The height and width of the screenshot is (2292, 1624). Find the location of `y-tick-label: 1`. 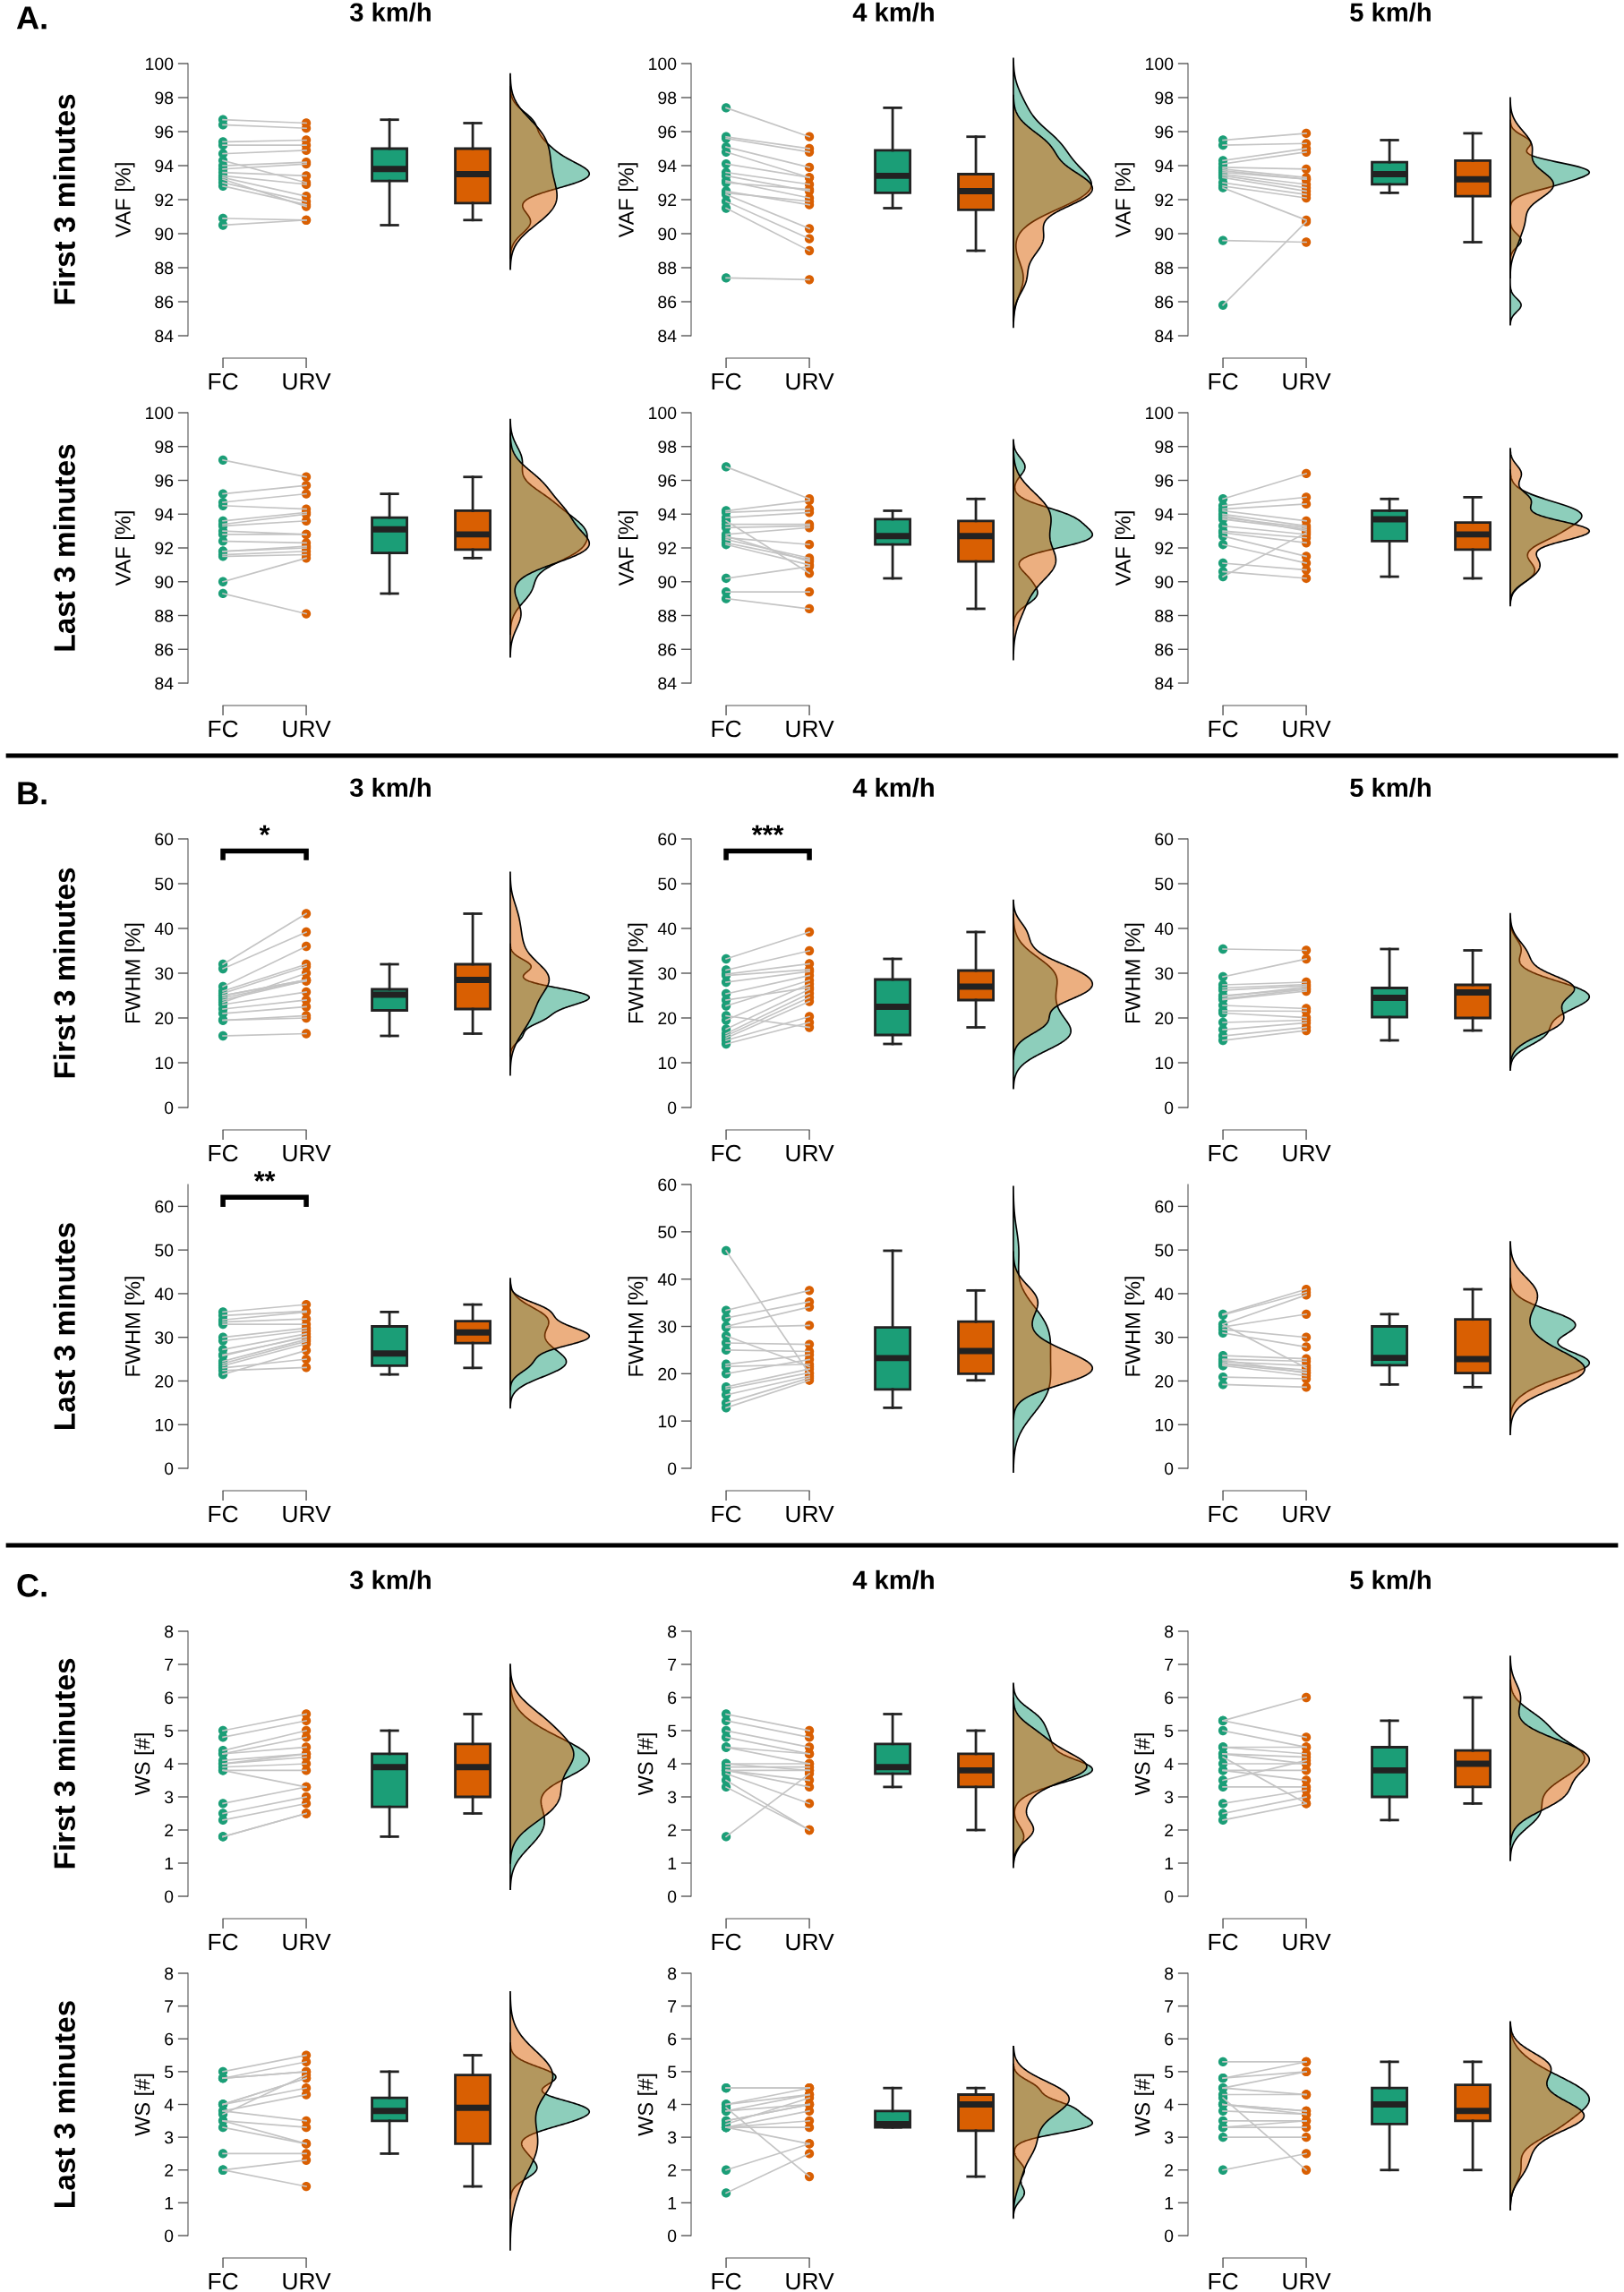

y-tick-label: 1 is located at coordinates (169, 1863).